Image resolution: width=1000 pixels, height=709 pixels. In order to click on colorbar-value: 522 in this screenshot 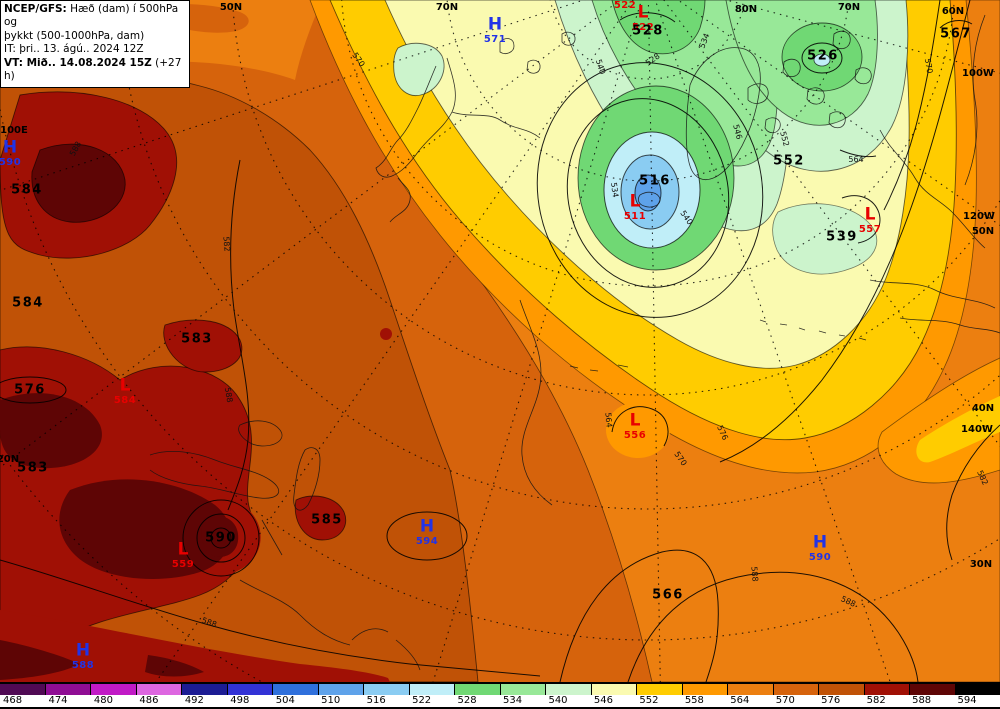, I will do `click(422, 700)`.